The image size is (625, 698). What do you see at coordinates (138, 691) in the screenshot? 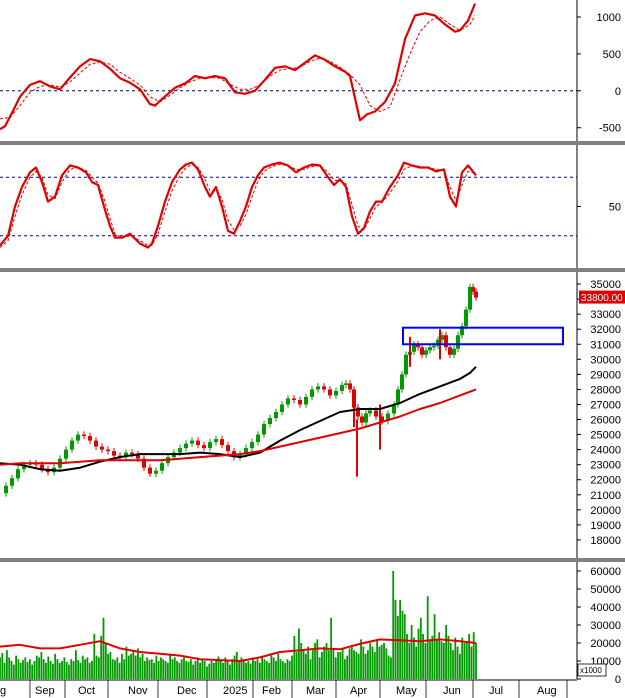
I see `x-tick-label: Nov` at bounding box center [138, 691].